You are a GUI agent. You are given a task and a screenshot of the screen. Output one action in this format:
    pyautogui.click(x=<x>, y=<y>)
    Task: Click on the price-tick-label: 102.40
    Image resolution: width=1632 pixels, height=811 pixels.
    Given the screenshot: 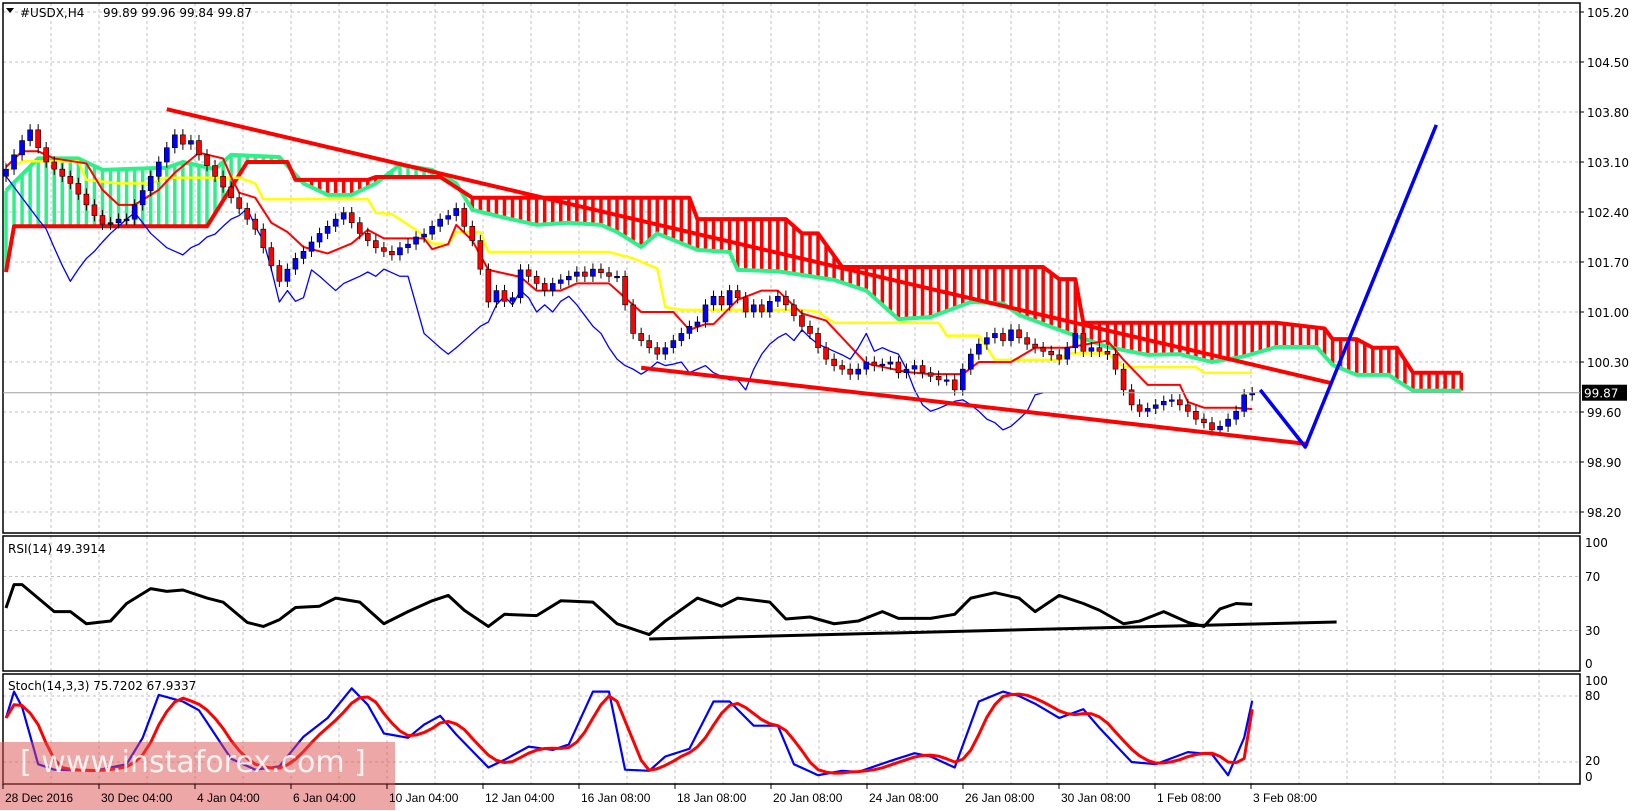 What is the action you would take?
    pyautogui.click(x=1608, y=213)
    